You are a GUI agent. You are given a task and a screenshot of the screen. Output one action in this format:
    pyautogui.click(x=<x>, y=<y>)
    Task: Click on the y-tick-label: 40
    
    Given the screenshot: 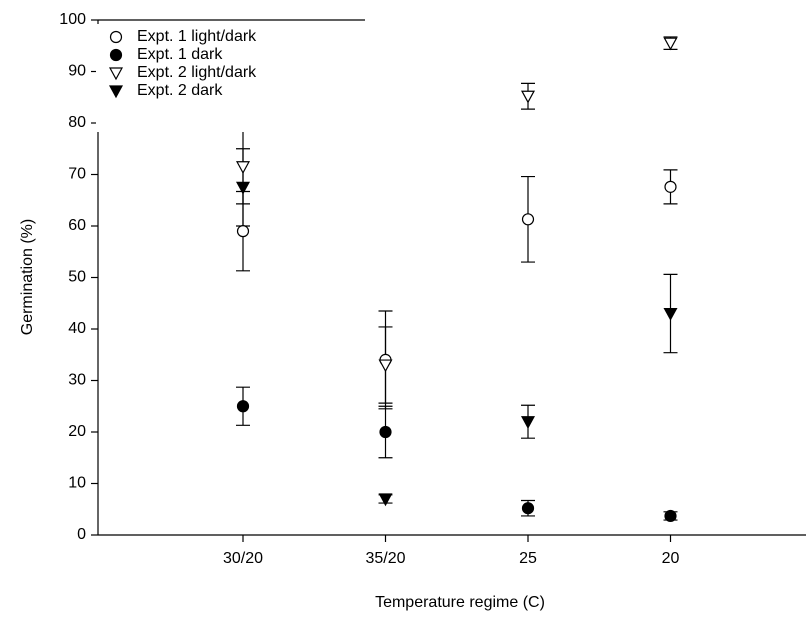 What is the action you would take?
    pyautogui.click(x=77, y=328)
    